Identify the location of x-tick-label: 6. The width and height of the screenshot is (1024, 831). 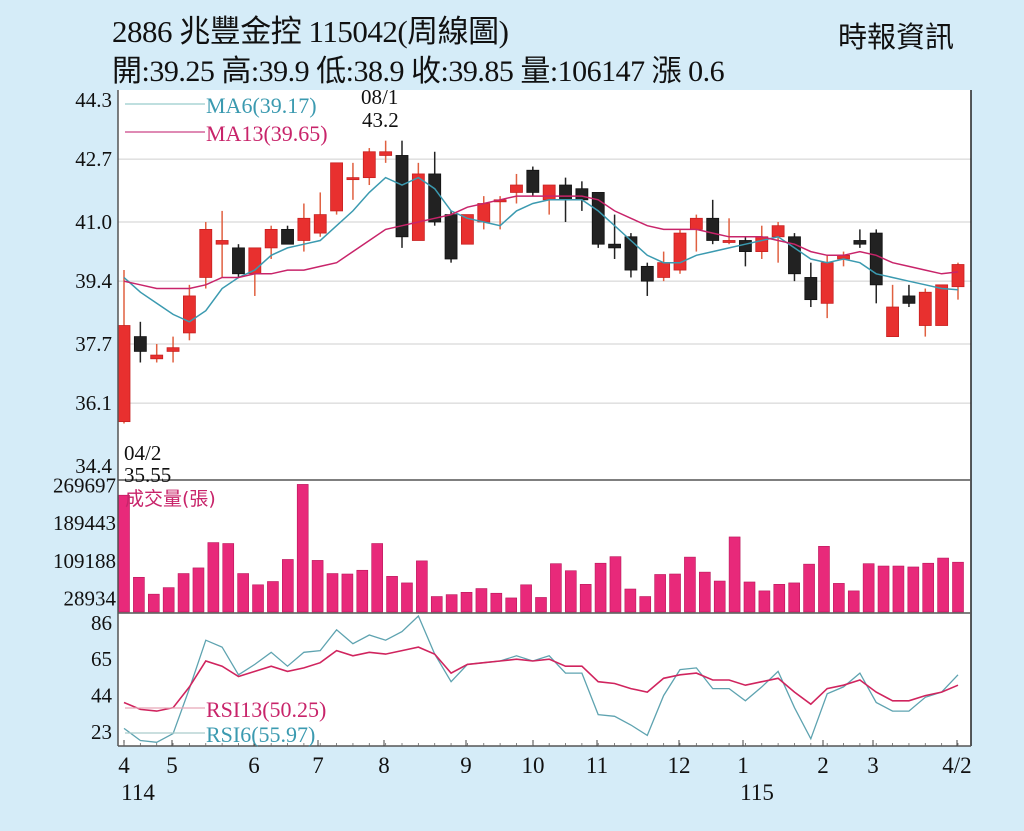
(254, 765).